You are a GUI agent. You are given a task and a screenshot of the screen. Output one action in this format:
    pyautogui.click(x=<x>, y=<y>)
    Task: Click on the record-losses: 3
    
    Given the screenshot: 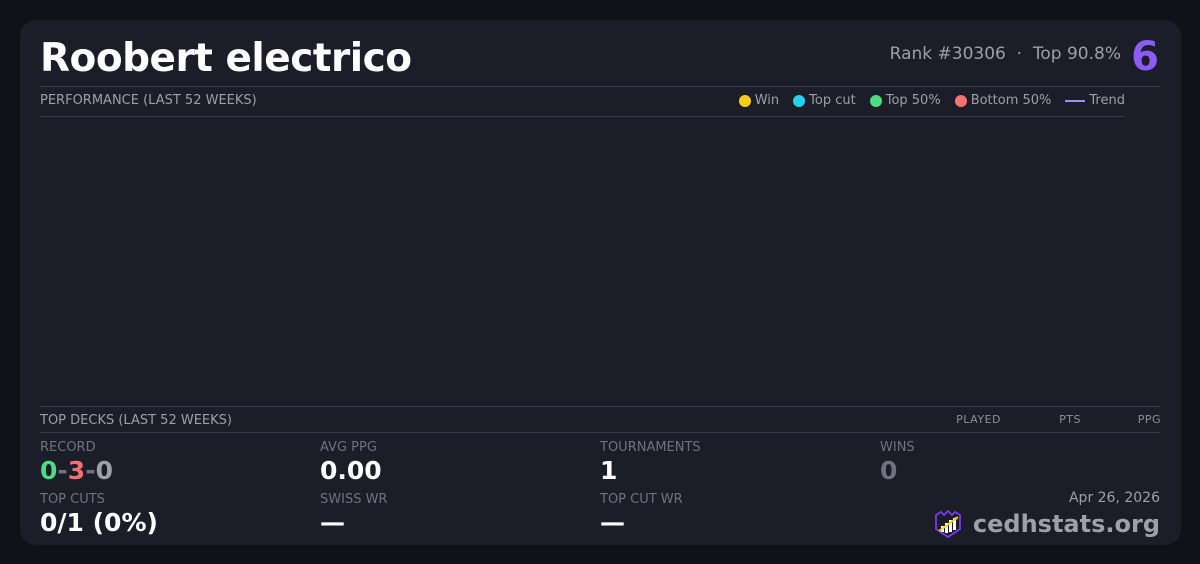 What is the action you would take?
    pyautogui.click(x=76, y=470)
    